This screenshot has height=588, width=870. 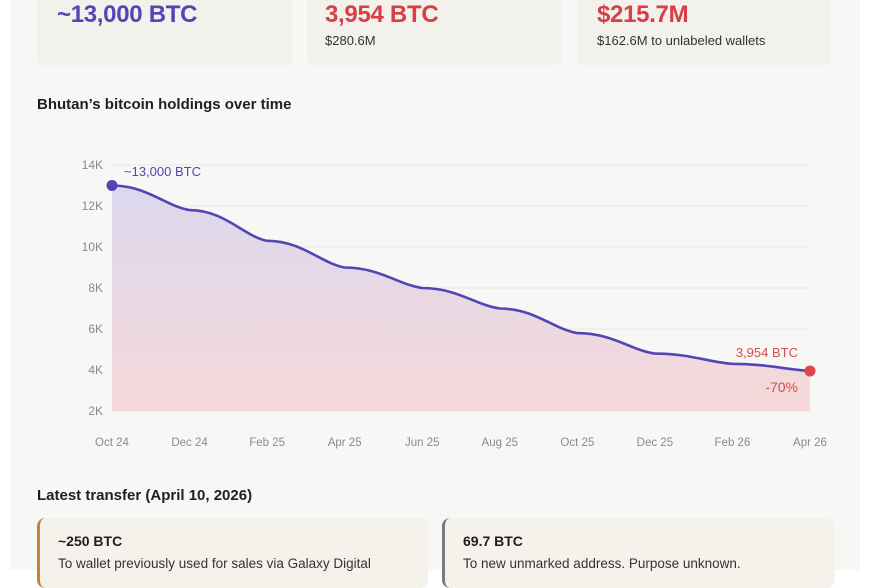 I want to click on stat-card-initial-holdings: ~13,000 BTC, so click(x=164, y=32).